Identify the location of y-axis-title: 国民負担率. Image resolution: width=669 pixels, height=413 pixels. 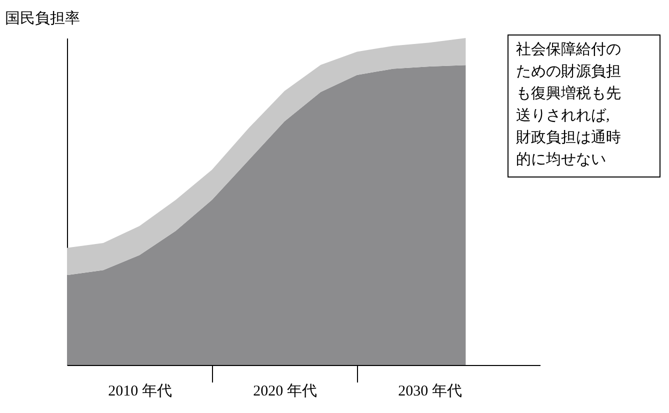
(42, 18).